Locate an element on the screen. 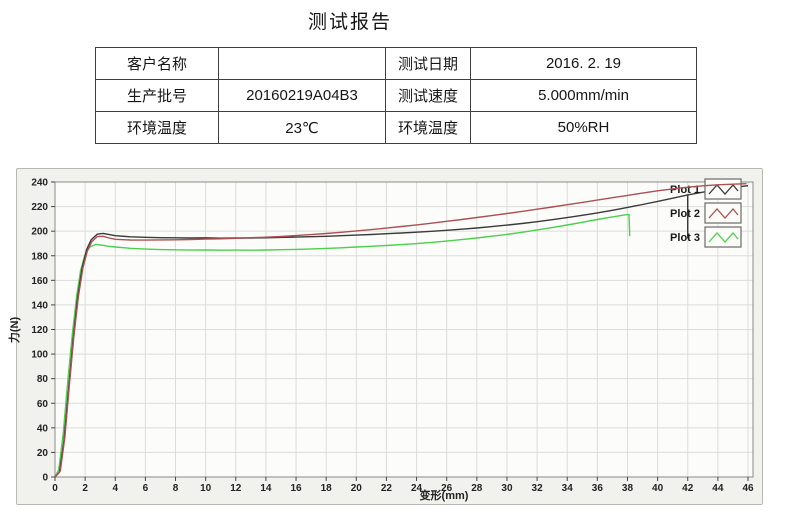 The image size is (790, 520). y-tick-label: 0 is located at coordinates (45, 478).